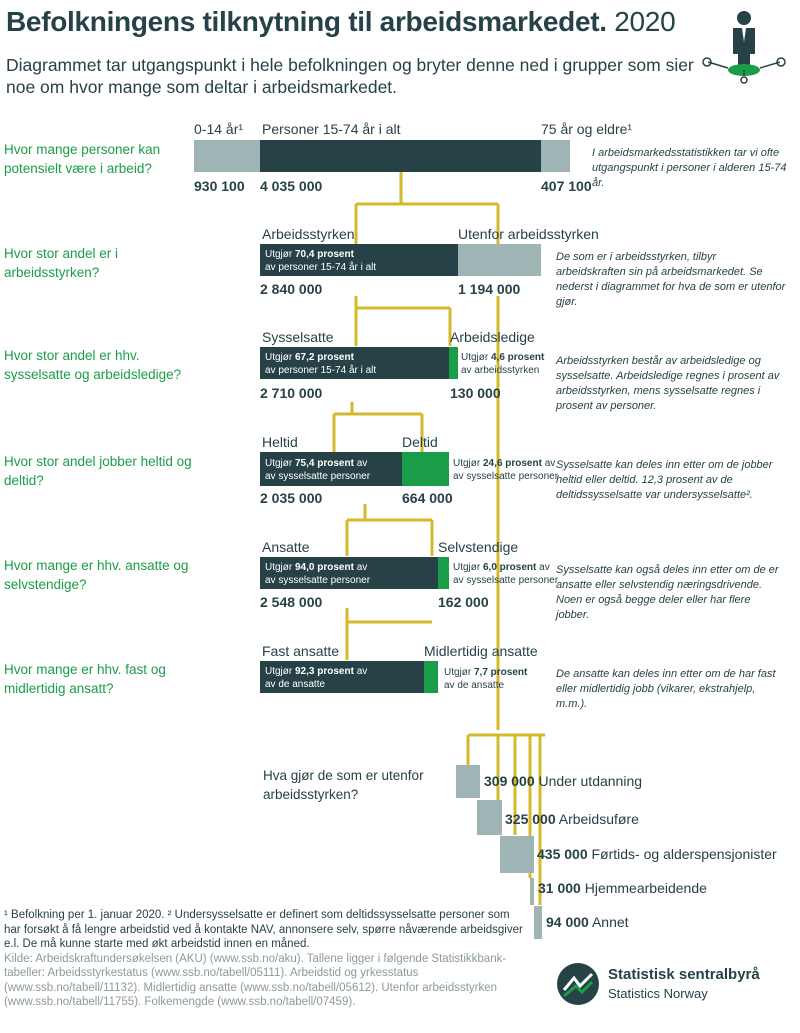  Describe the element at coordinates (486, 679) in the screenshot. I see `outbar-text-temporary: Utgjør 7,7 prosent av de ansatte` at that location.